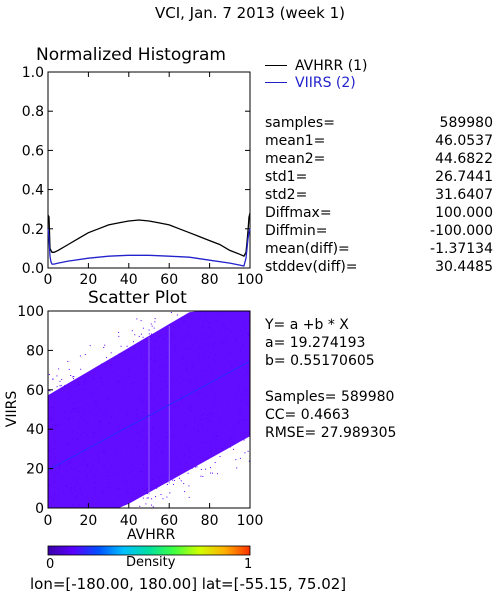  I want to click on page-title: VCI, Jan. 7 2013 (week 1), so click(250, 13).